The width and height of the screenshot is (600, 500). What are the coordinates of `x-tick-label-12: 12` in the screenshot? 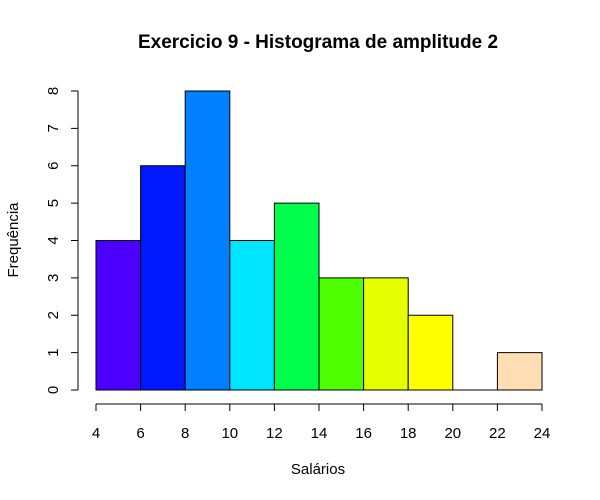 It's located at (274, 433).